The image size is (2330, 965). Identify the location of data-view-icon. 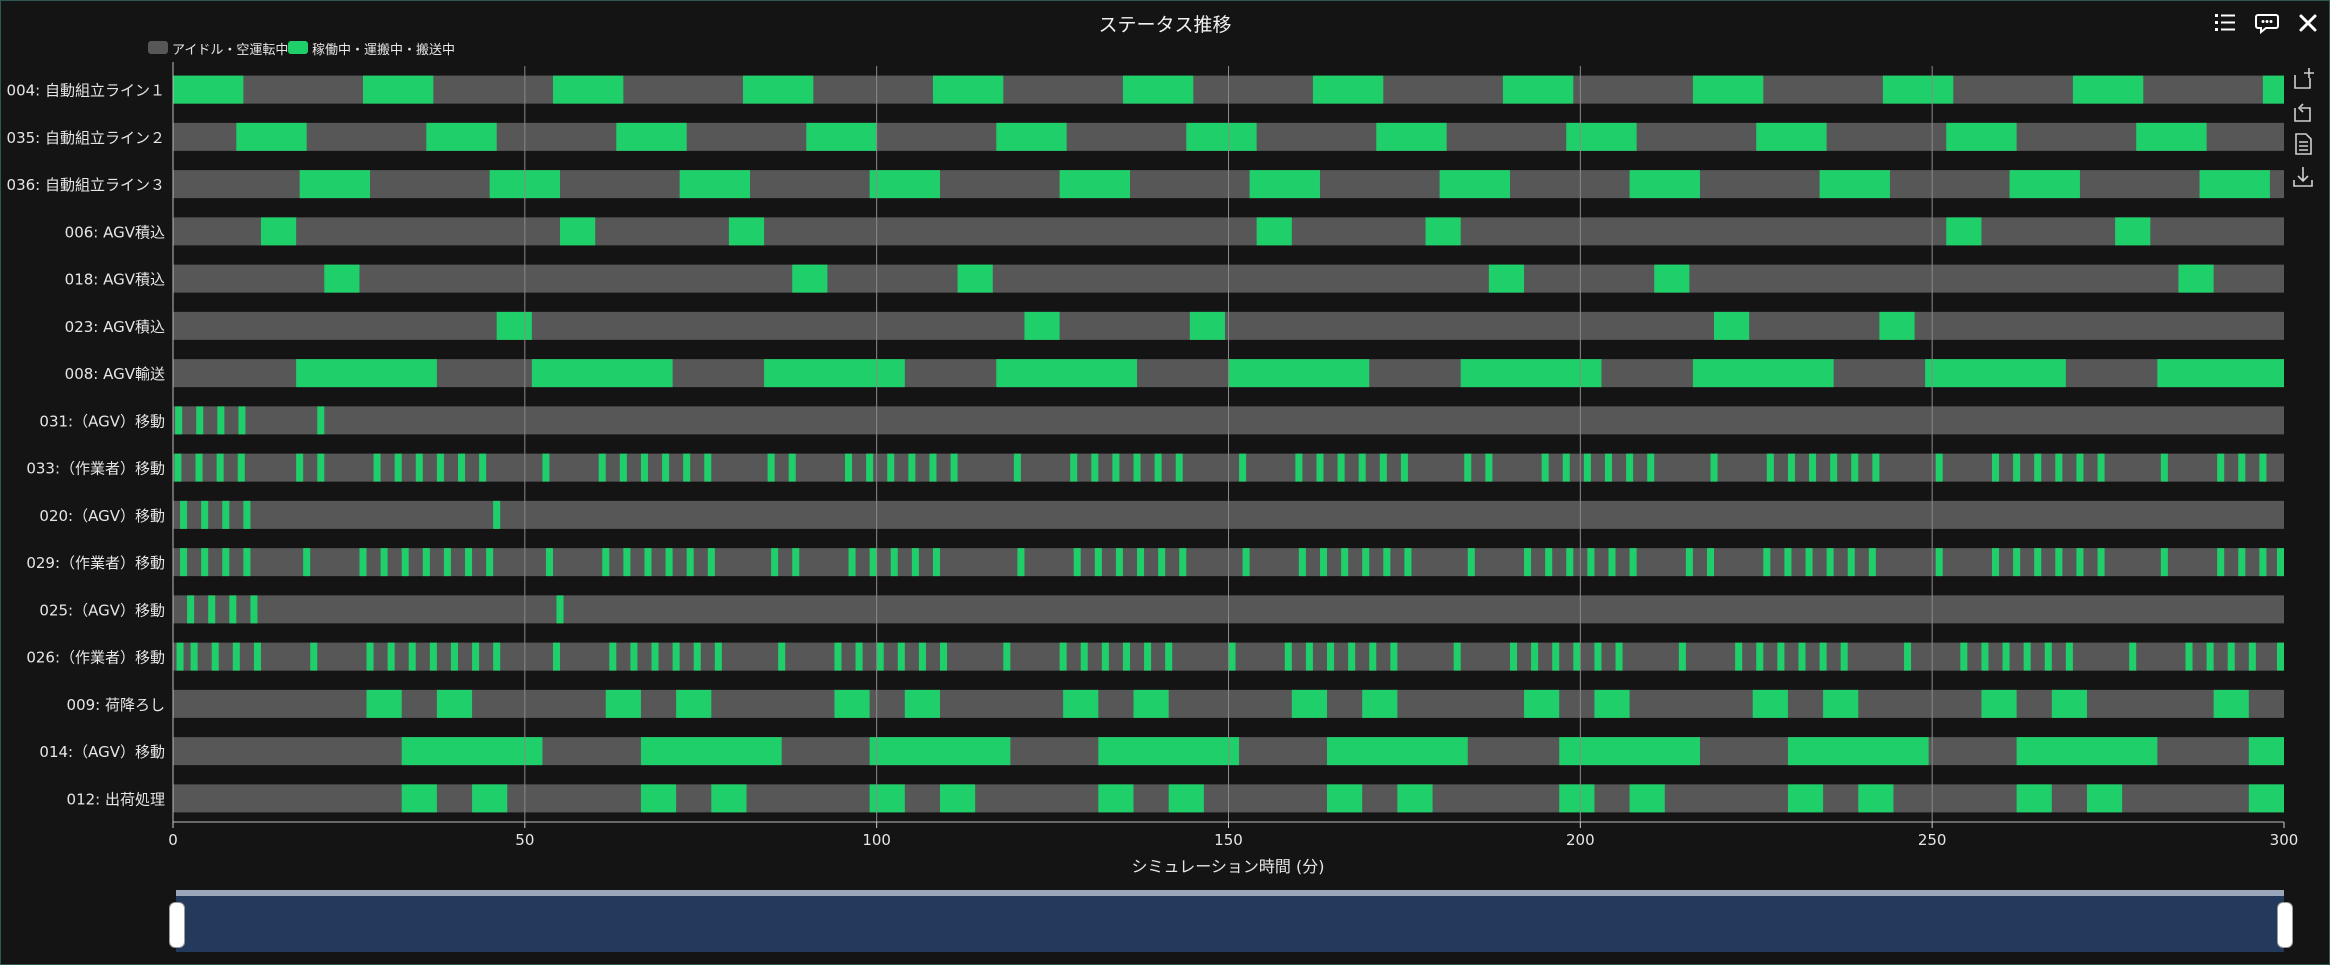
(2303, 144).